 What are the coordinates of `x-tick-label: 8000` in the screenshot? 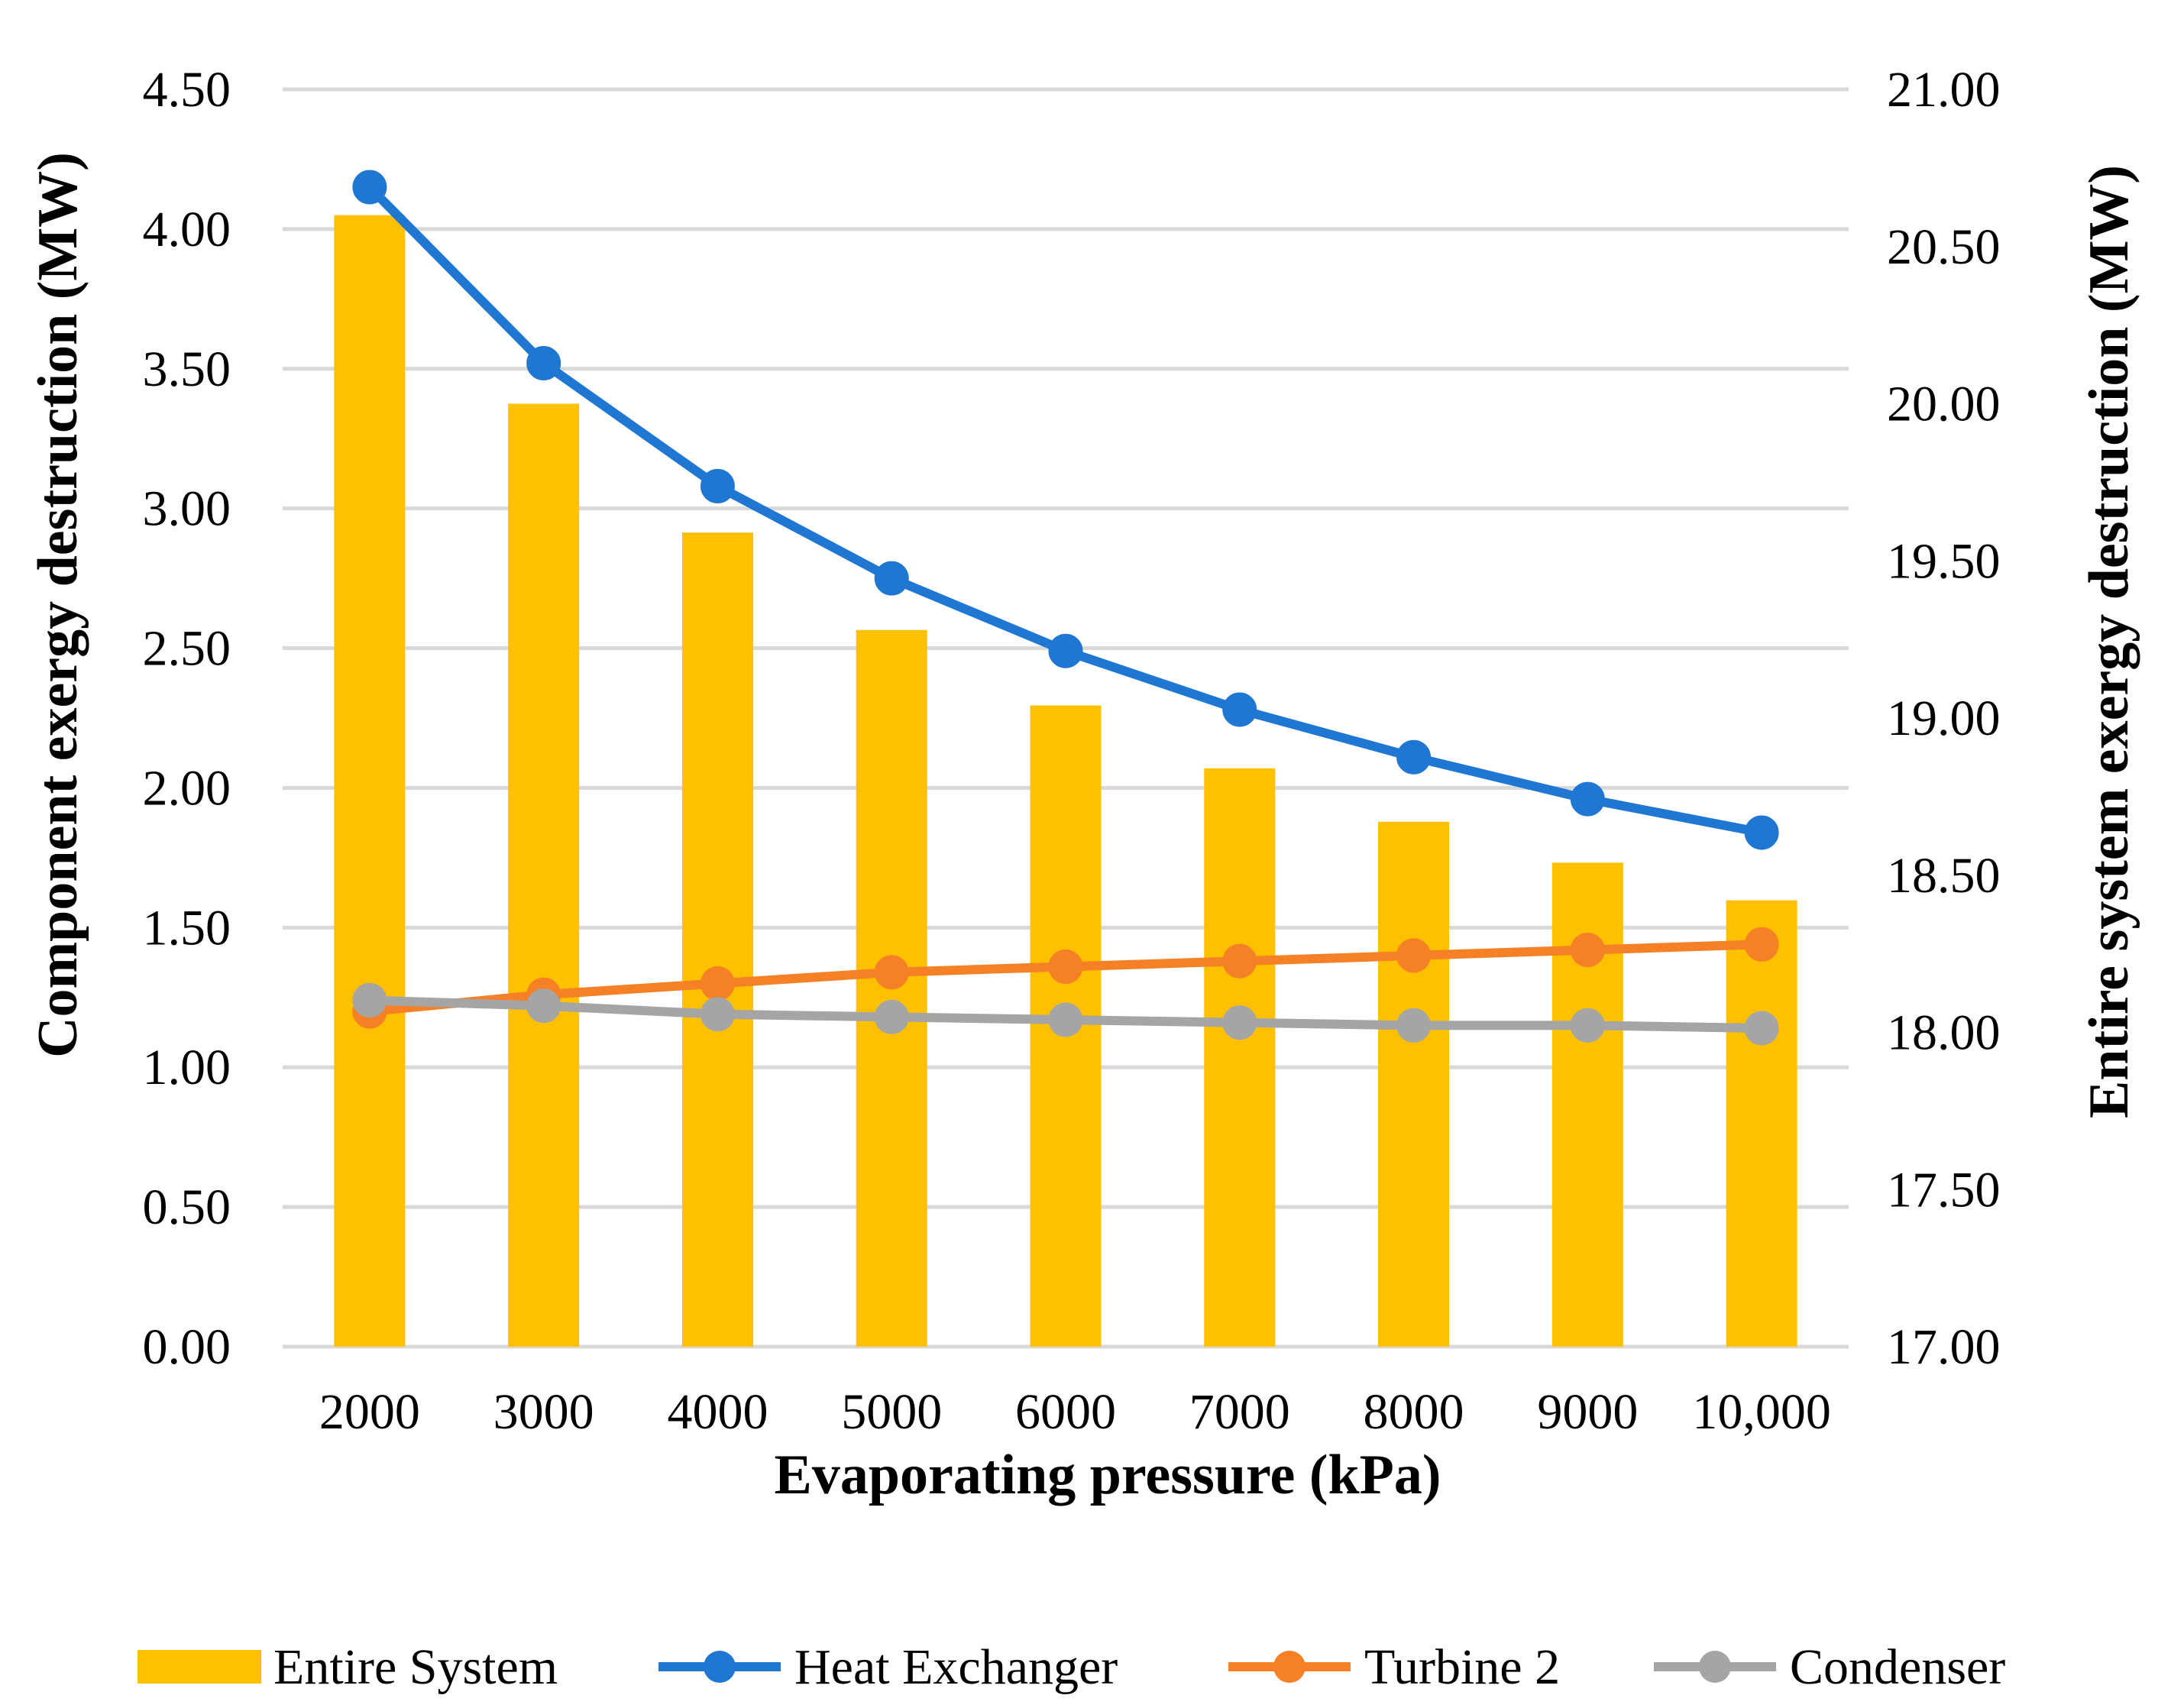 It's located at (1414, 1412).